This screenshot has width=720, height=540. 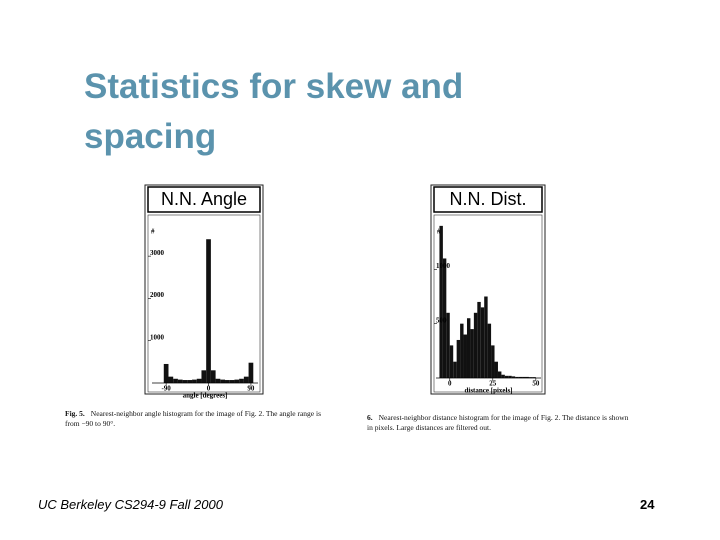 I want to click on footer-text: UC Berkeley CS294-9 Fall 2000, so click(x=130, y=504).